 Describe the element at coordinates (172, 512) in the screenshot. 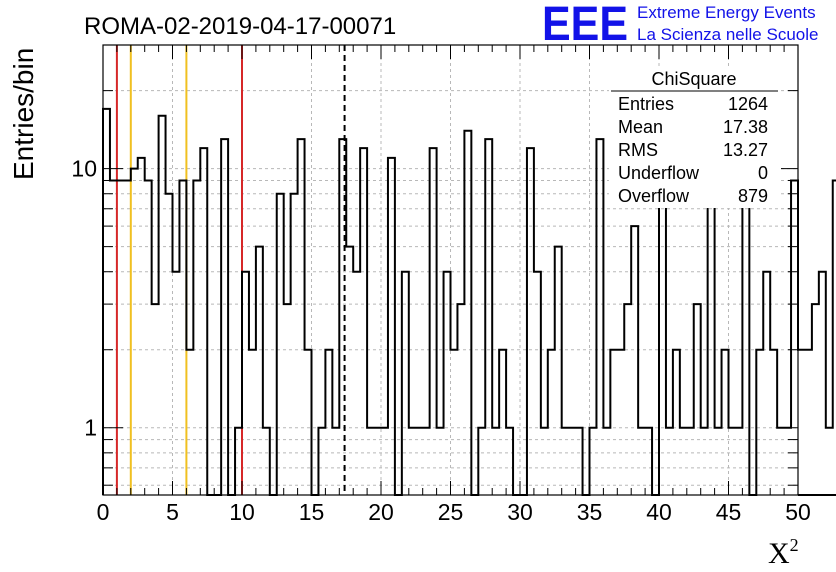

I see `x-tick-label: 5` at that location.